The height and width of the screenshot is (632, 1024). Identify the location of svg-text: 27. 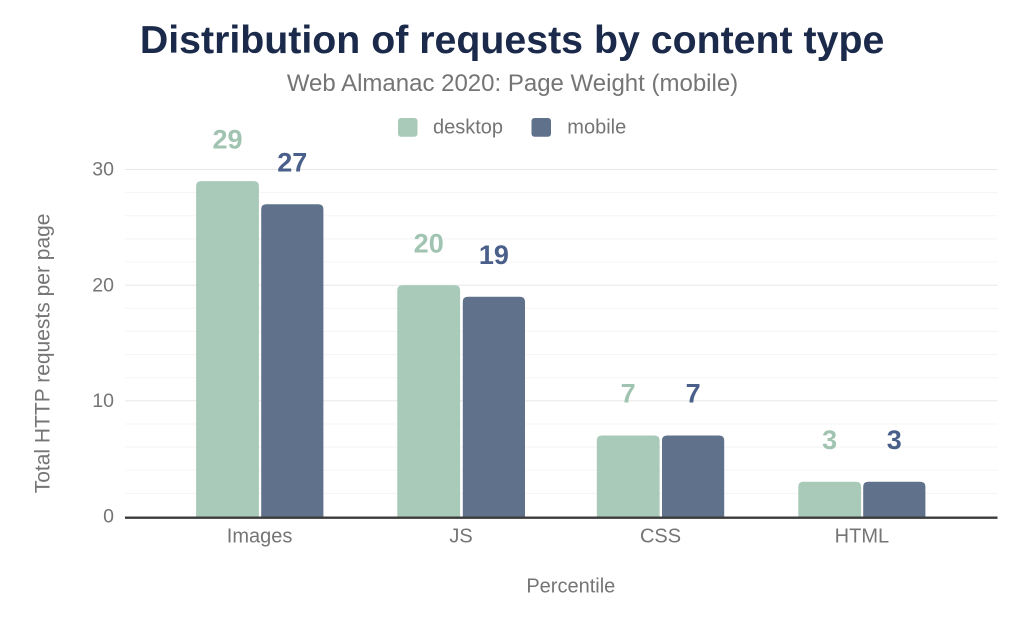
(292, 162).